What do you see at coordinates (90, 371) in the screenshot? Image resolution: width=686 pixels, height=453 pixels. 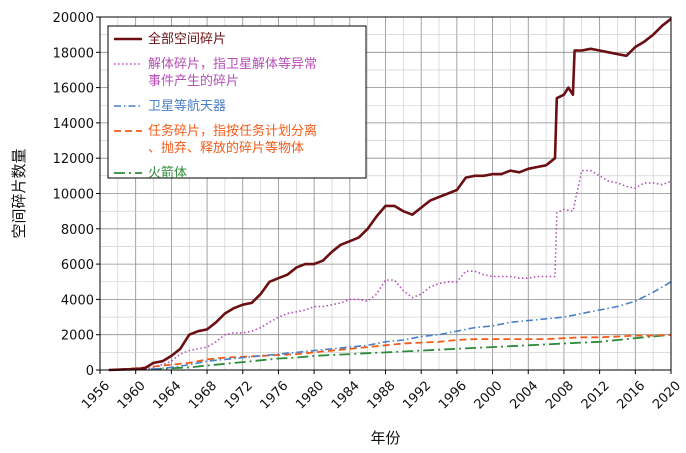 I see `y-tick-label: 0` at bounding box center [90, 371].